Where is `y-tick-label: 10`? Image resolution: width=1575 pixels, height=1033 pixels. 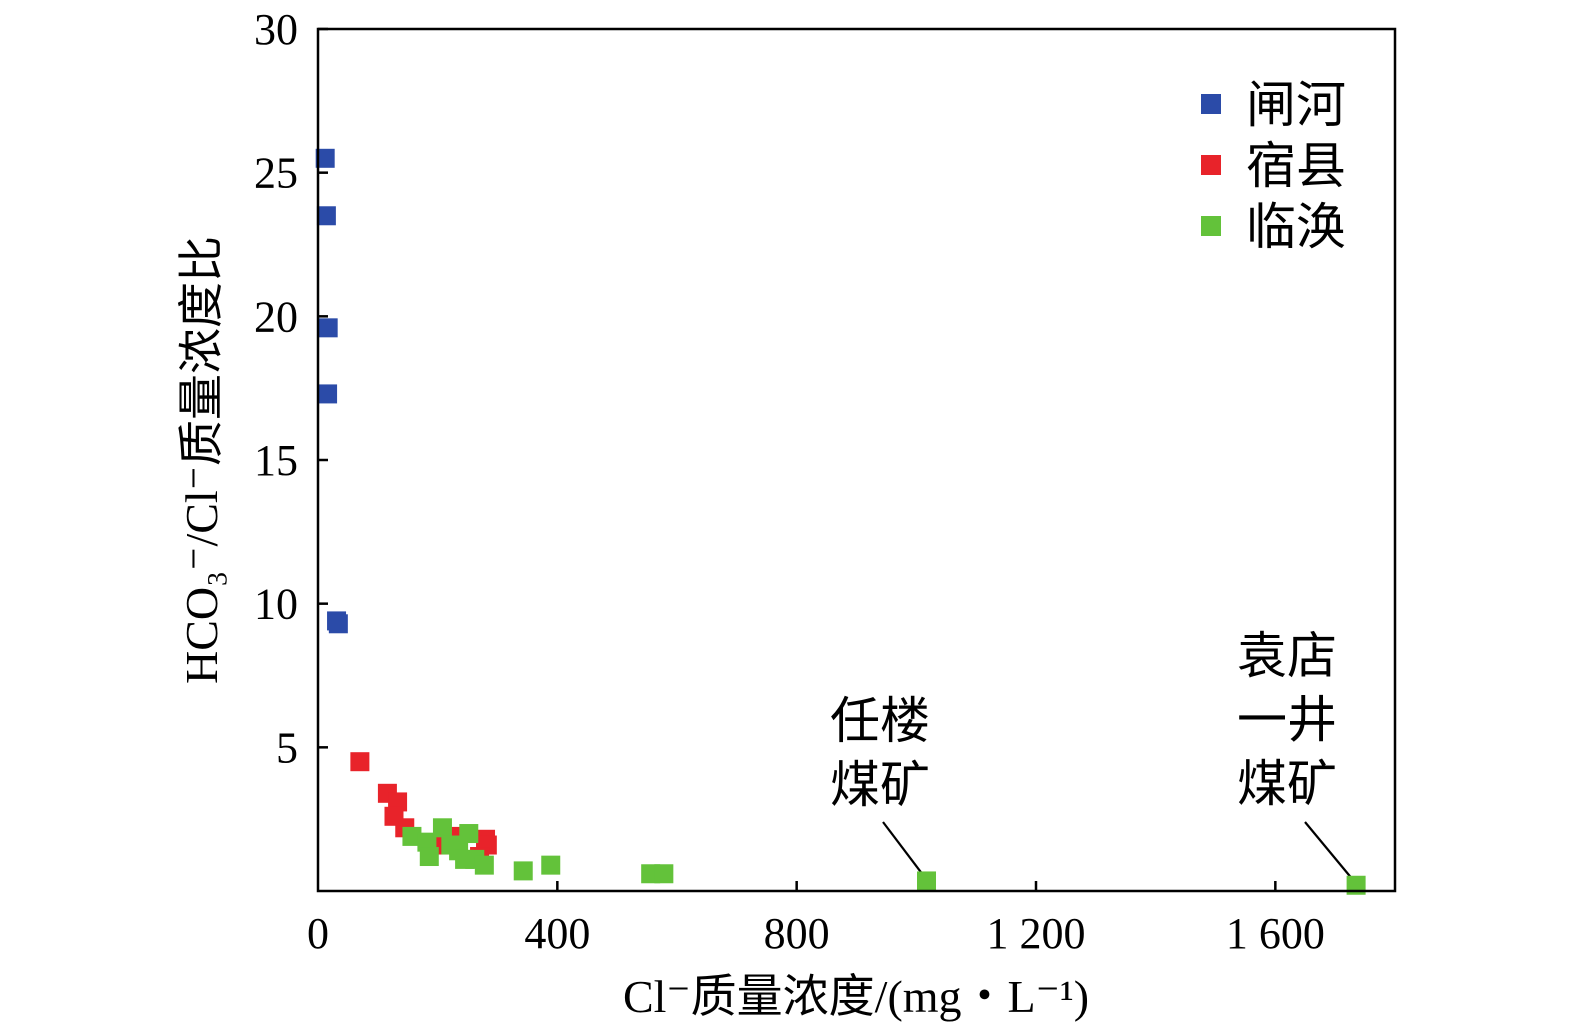
y-tick-label: 10 is located at coordinates (276, 604).